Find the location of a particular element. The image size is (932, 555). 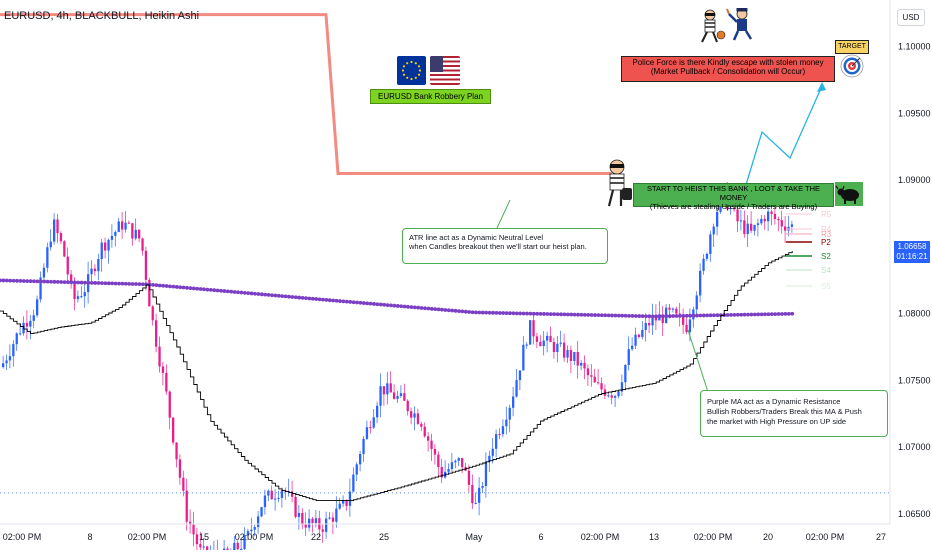

eu-flag-icon is located at coordinates (411, 70).